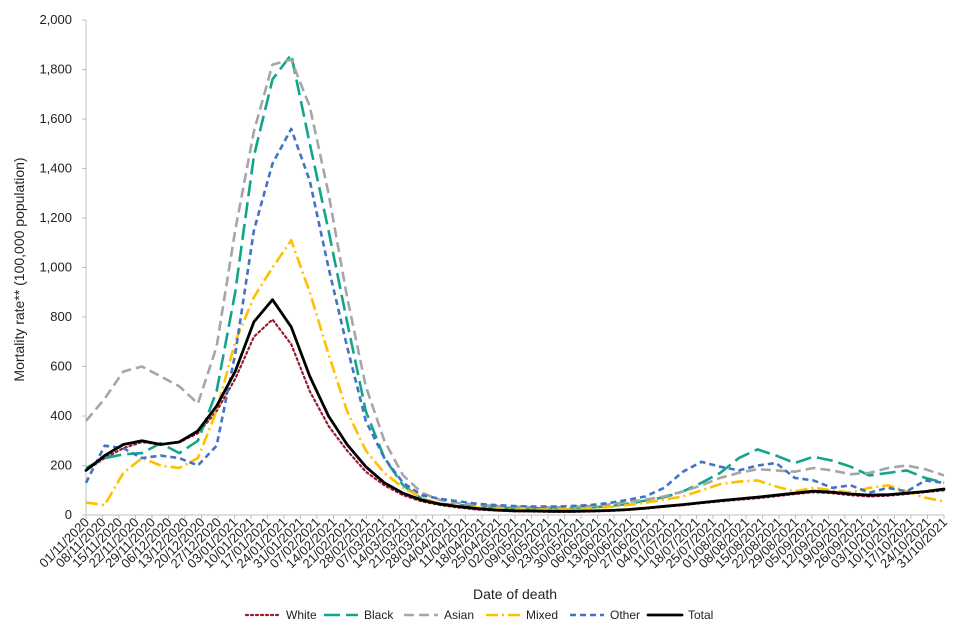  What do you see at coordinates (439, 615) in the screenshot?
I see `legend-item-asian: Asian` at bounding box center [439, 615].